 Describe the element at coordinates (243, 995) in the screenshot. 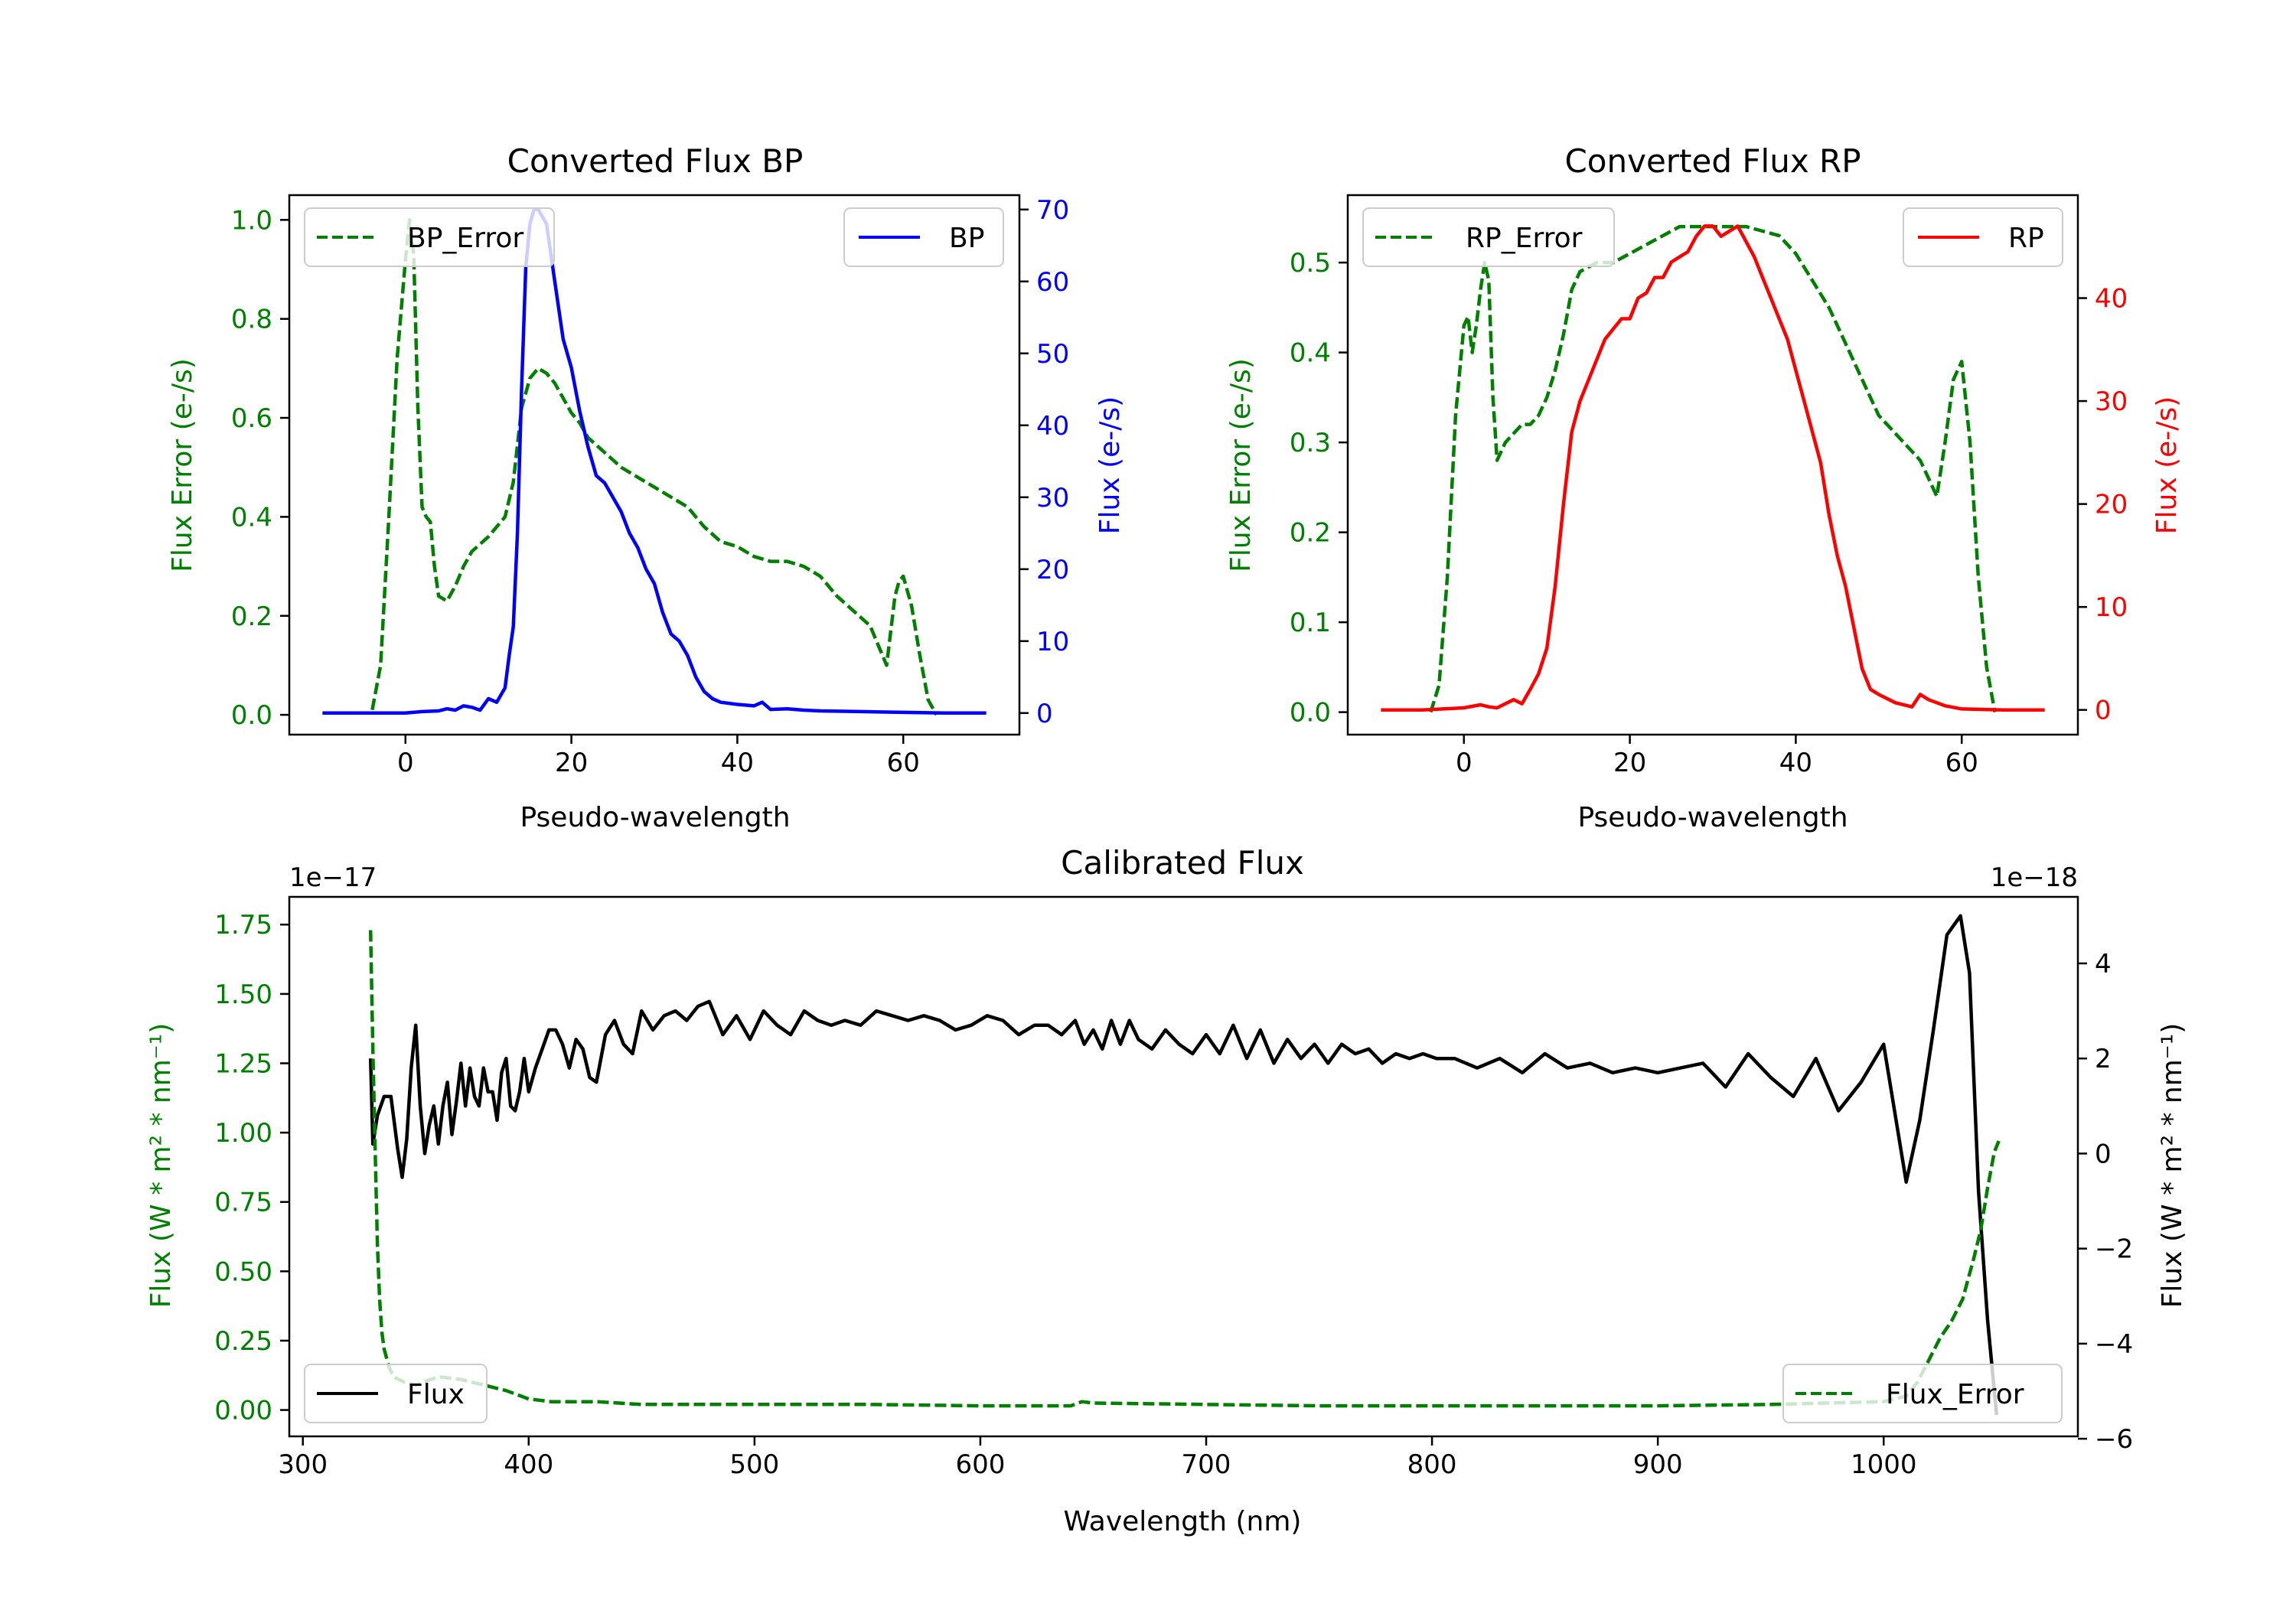

I see `cal-ytick-left-label: 1.50` at that location.